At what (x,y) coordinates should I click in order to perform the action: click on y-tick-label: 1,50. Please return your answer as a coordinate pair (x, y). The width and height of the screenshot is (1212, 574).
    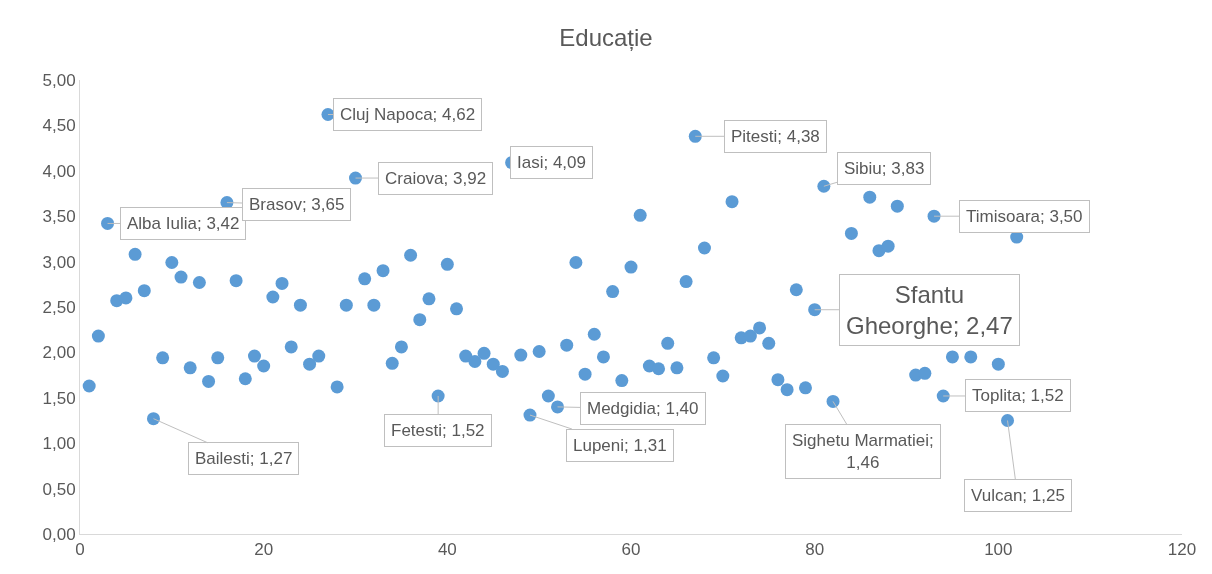
    Looking at the image, I should click on (59, 398).